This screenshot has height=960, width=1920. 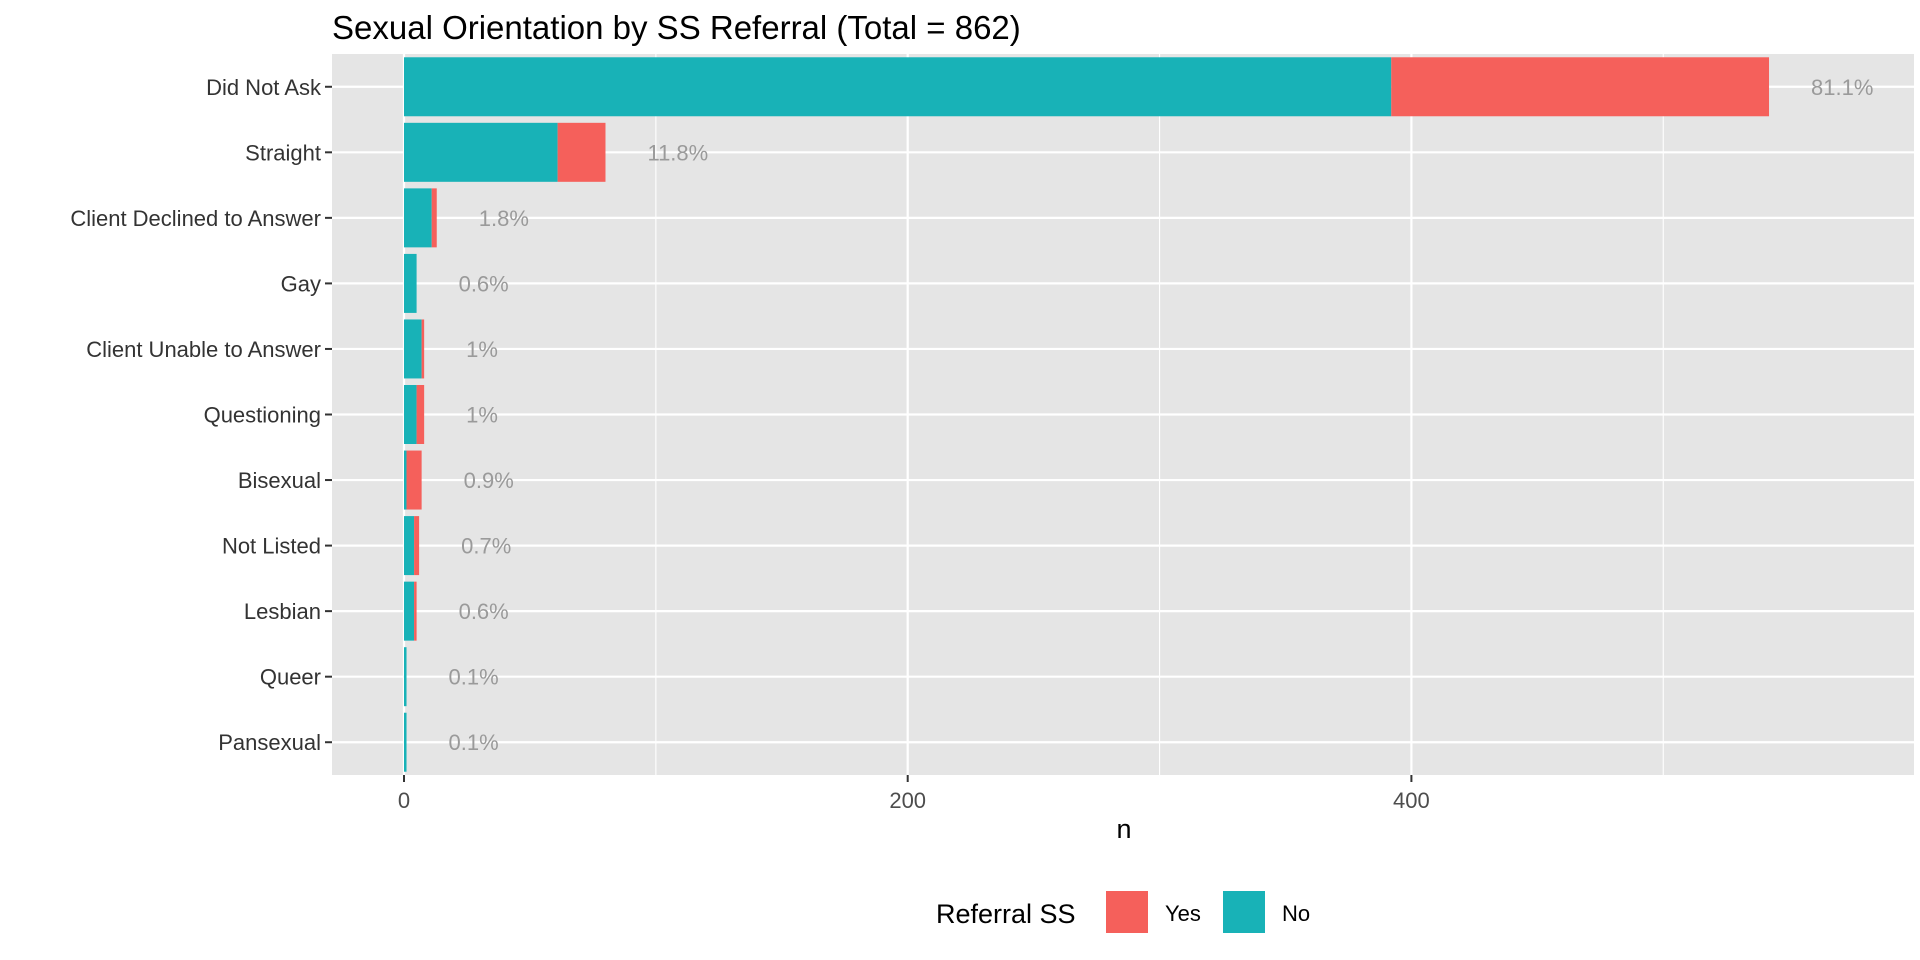 What do you see at coordinates (283, 152) in the screenshot?
I see `category-label: Straight` at bounding box center [283, 152].